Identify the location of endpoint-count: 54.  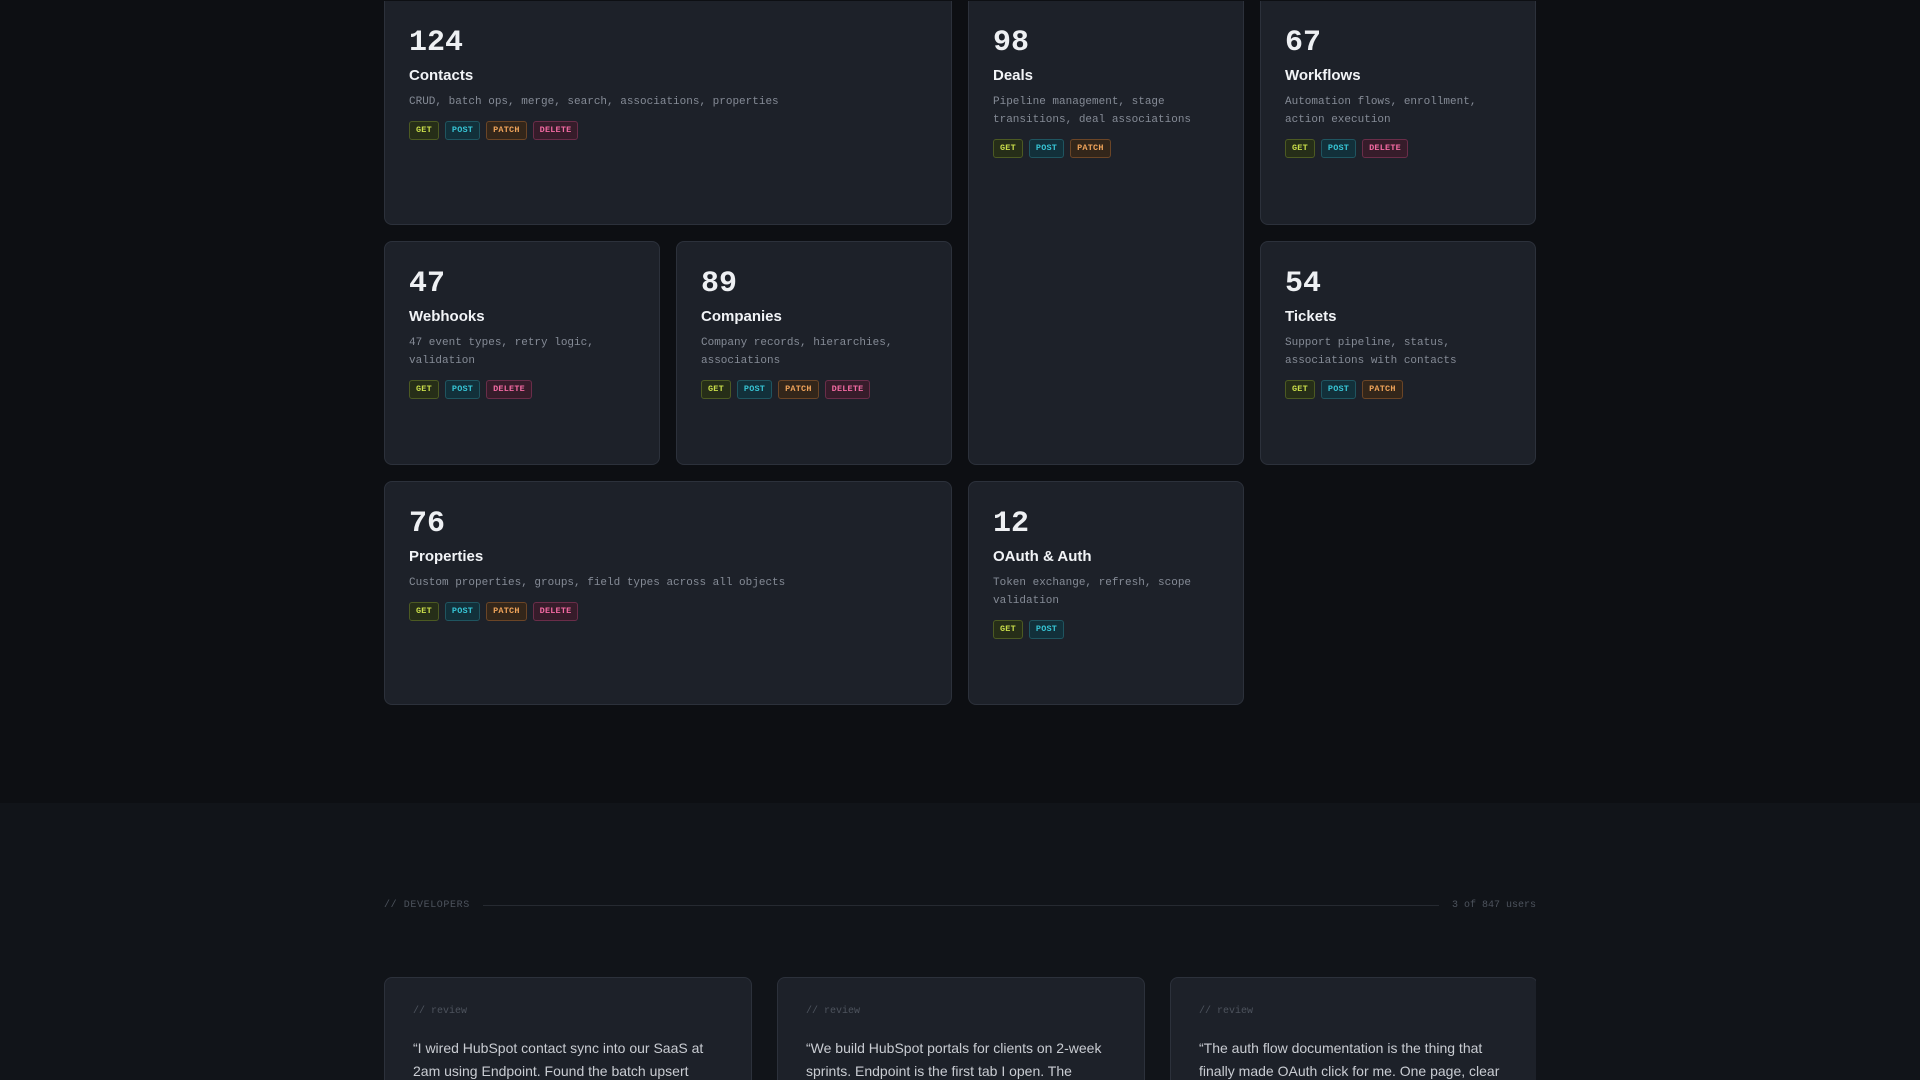
(1303, 284).